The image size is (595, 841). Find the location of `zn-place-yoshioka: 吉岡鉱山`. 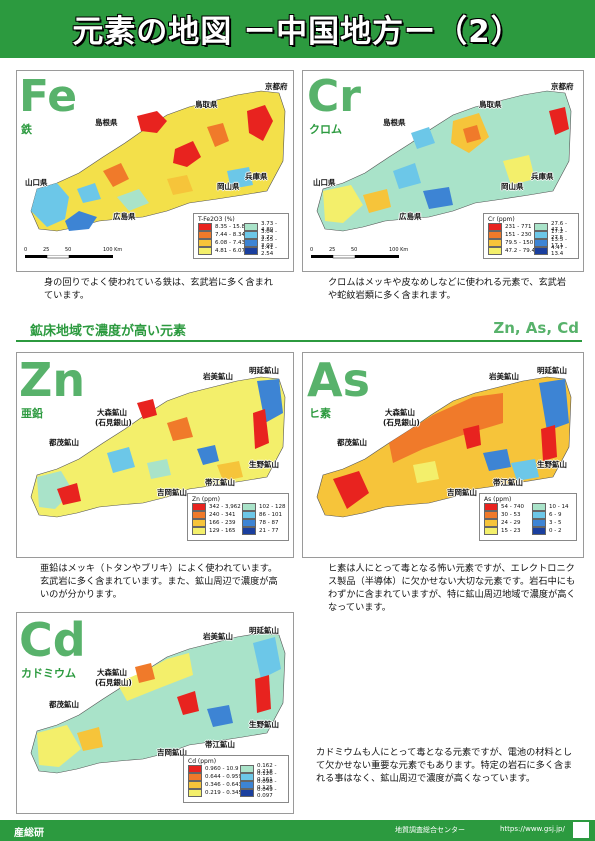

zn-place-yoshioka: 吉岡鉱山 is located at coordinates (172, 492).